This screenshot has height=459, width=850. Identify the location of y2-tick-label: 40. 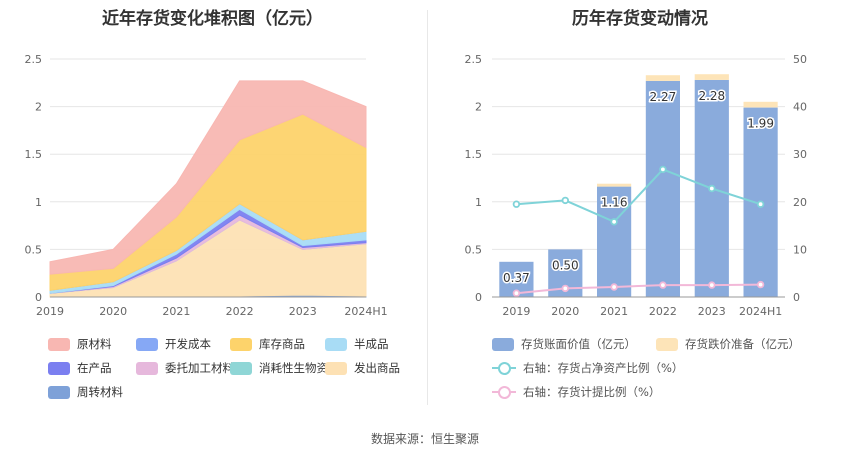
(800, 107).